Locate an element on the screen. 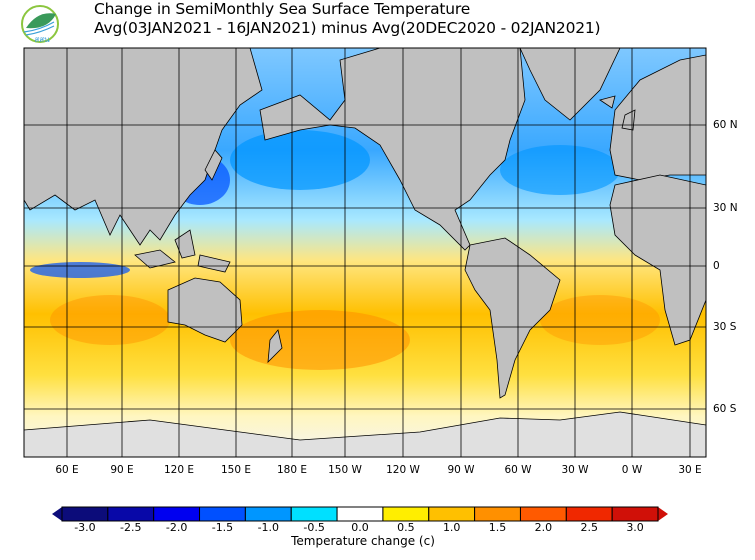  lon-label: 150 E is located at coordinates (236, 470).